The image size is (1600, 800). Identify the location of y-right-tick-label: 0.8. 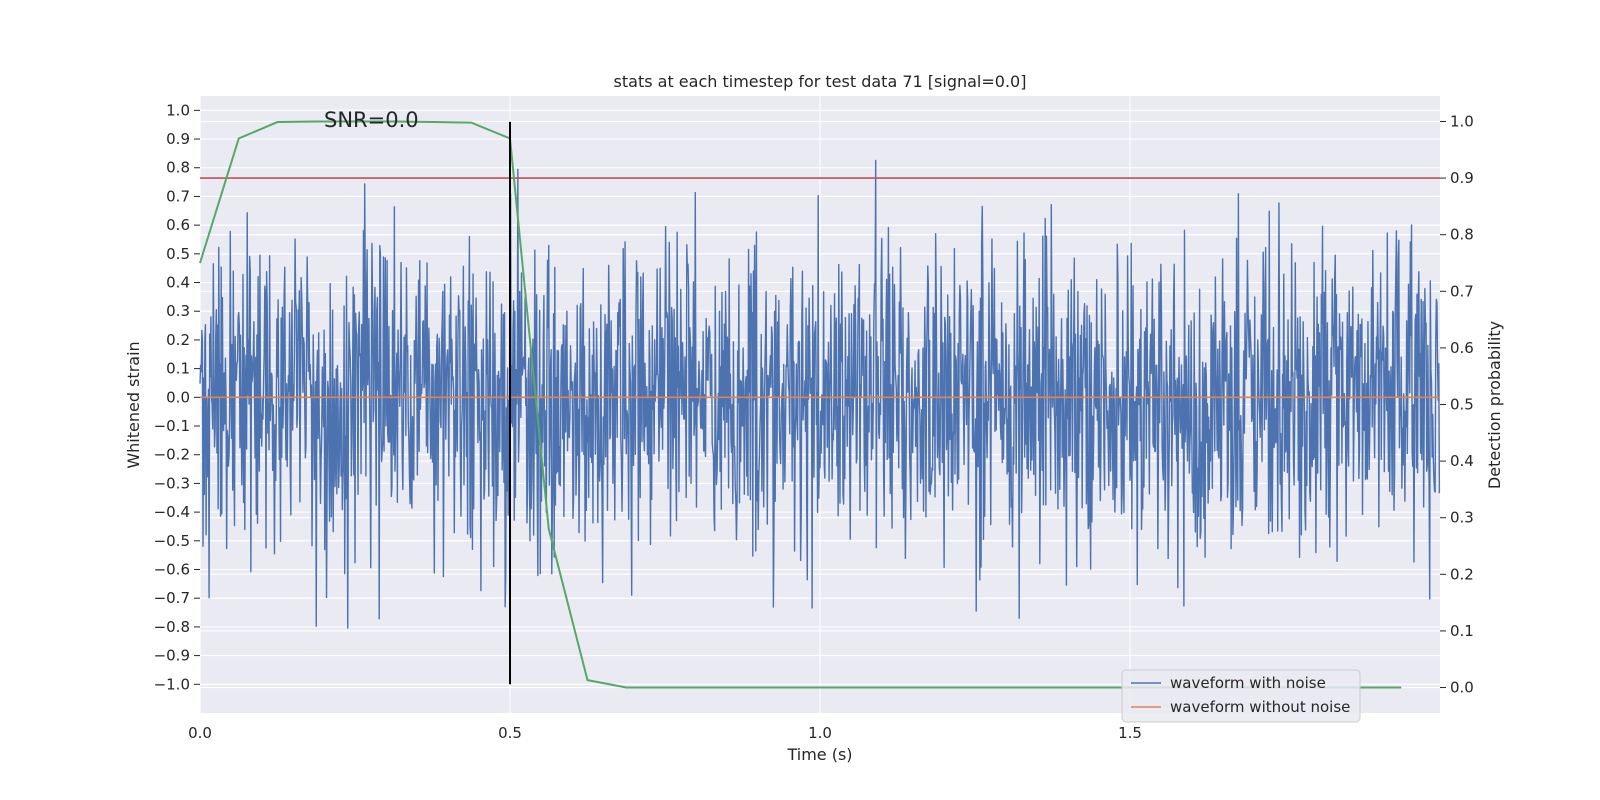
(1462, 235).